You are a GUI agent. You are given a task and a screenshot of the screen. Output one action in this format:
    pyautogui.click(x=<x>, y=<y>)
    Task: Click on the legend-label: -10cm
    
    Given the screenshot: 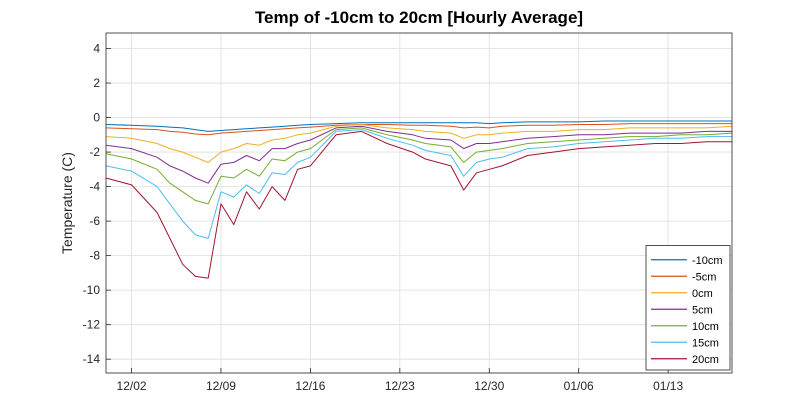 What is the action you would take?
    pyautogui.click(x=707, y=261)
    